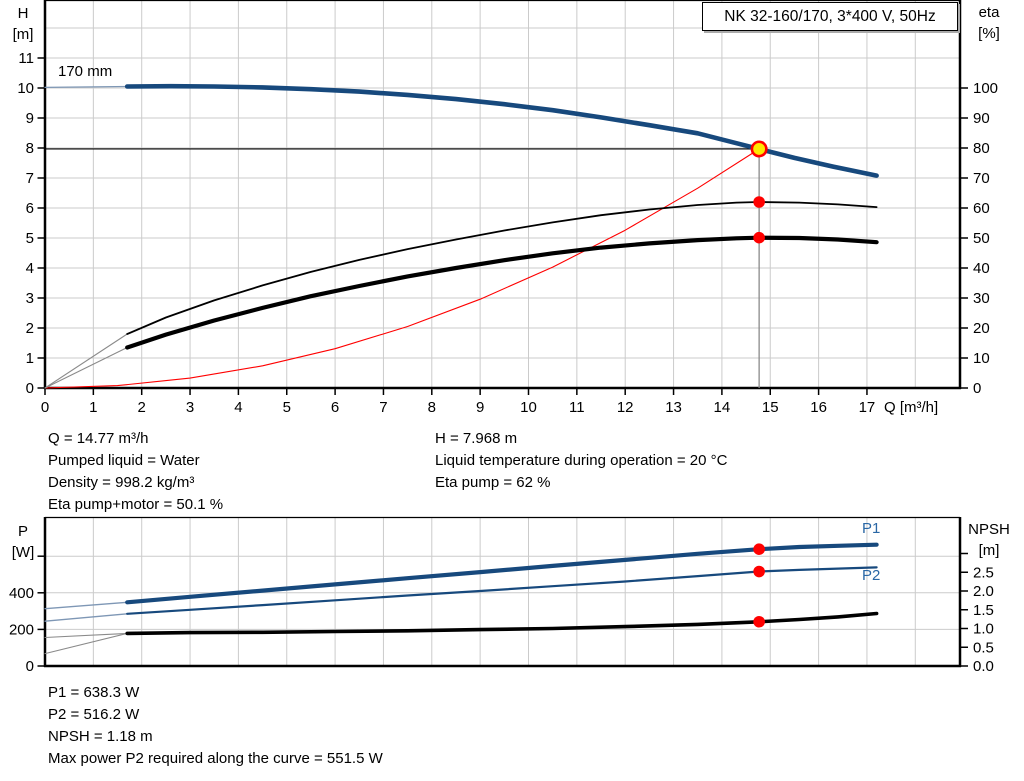 The width and height of the screenshot is (1024, 781). Describe the element at coordinates (981, 268) in the screenshot. I see `right-axis-tick-label: 40` at that location.